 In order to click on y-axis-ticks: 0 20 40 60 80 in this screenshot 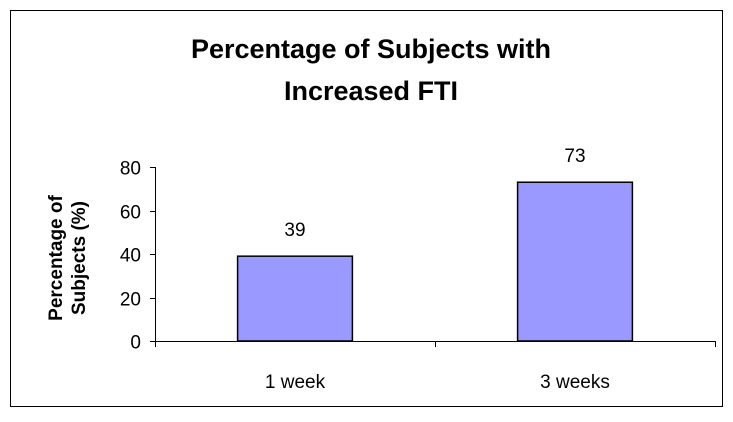, I will do `click(138, 256)`.